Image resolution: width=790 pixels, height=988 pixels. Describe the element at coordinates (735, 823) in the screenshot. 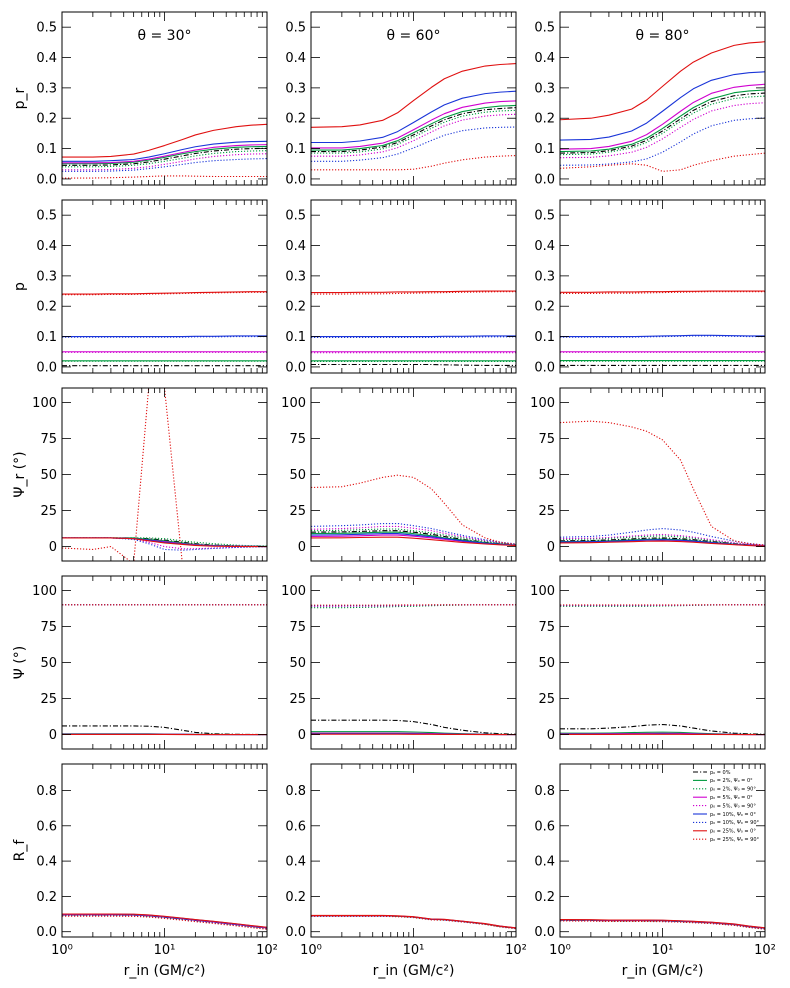

I see `legend-label: p₀ = 10%, Ψ₀ = 90°` at that location.